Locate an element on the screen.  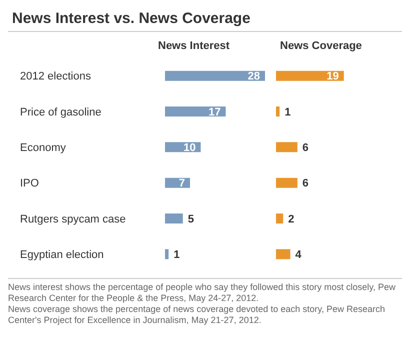
y-tick-label: Rutgers spycam case is located at coordinates (73, 219).